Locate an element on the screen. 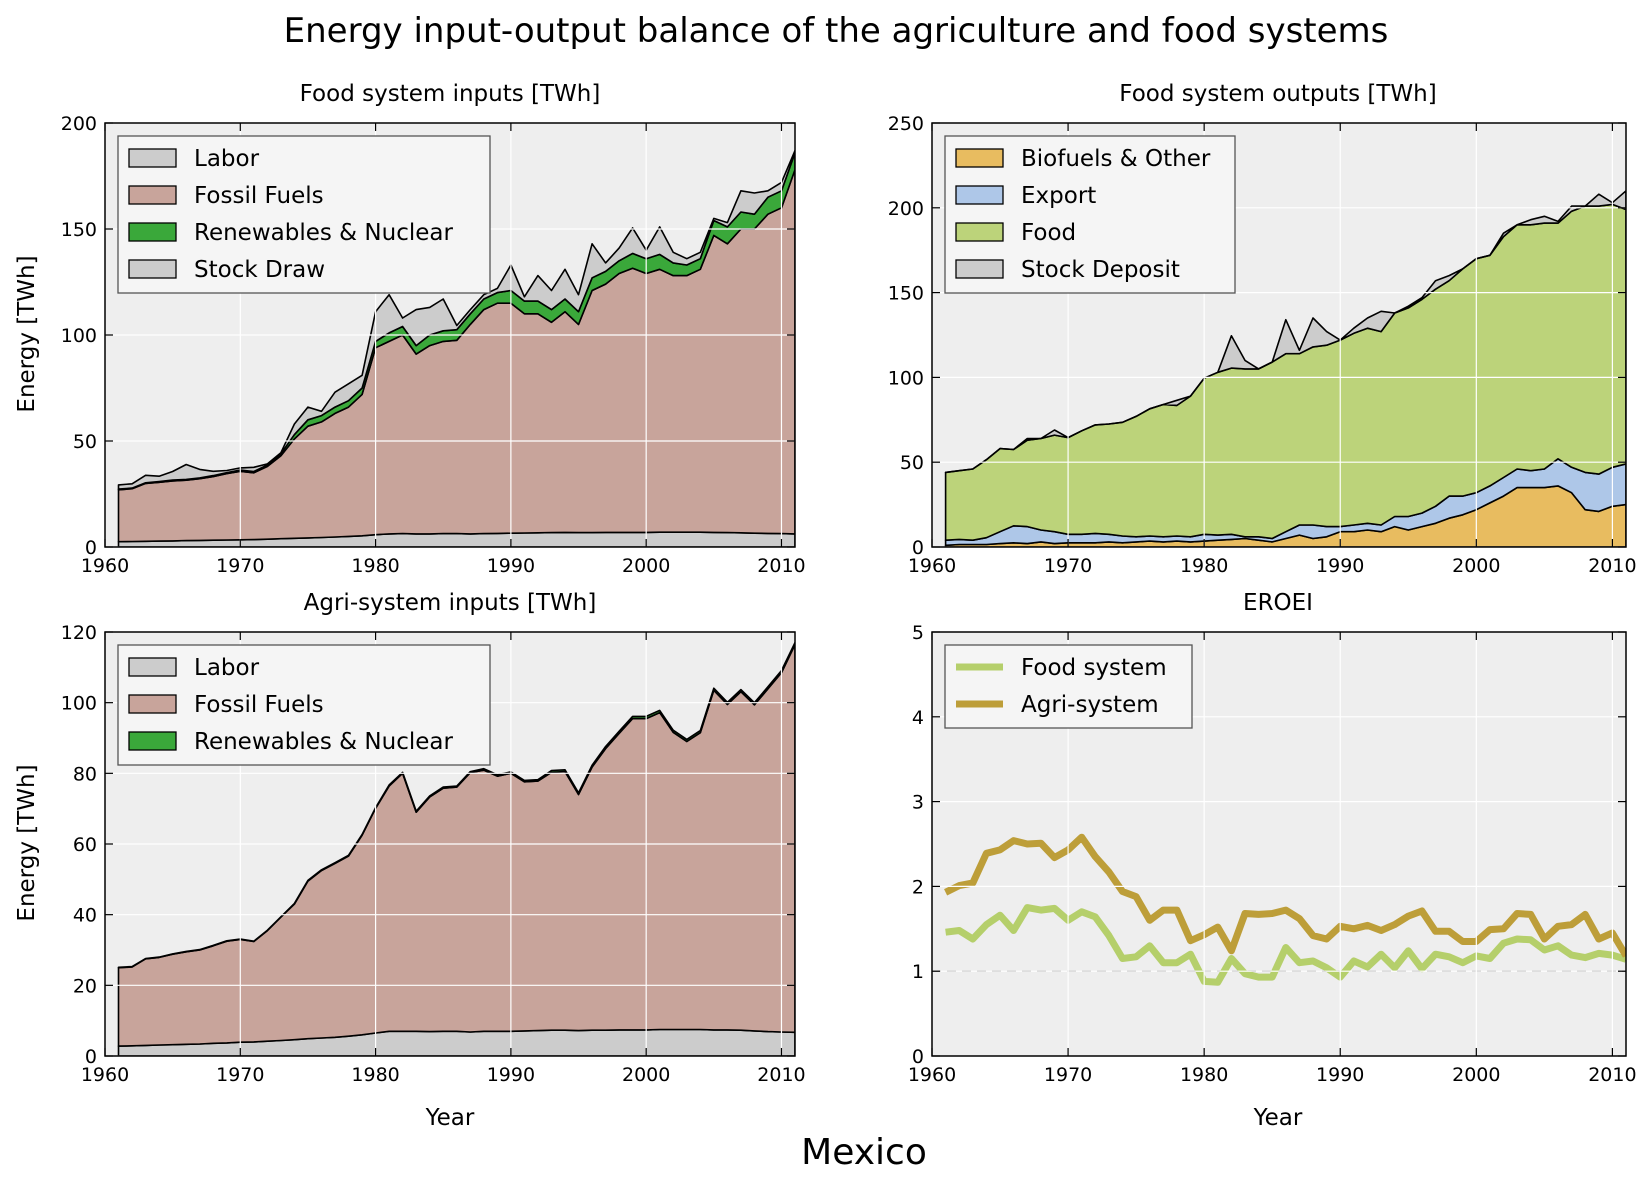 The image size is (1642, 1181). y-tick-label: 5 is located at coordinates (918, 633).